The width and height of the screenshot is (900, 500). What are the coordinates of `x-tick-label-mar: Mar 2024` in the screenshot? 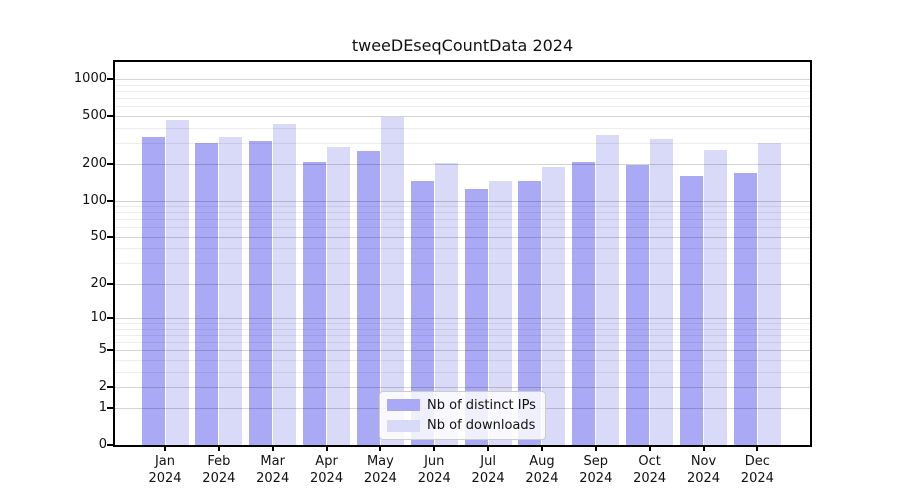 It's located at (273, 470).